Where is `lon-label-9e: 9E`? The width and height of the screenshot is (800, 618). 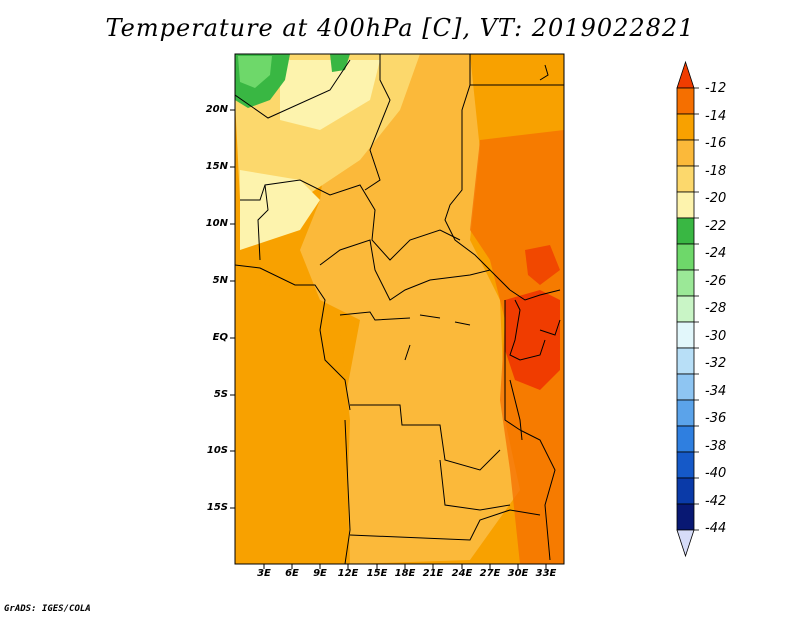 lon-label-9e: 9E is located at coordinates (320, 573).